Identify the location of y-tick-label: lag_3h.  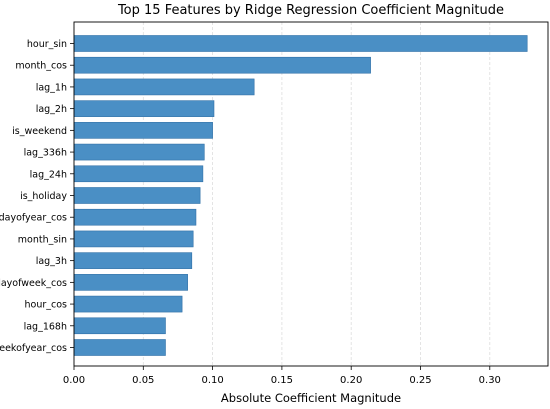
(51, 261).